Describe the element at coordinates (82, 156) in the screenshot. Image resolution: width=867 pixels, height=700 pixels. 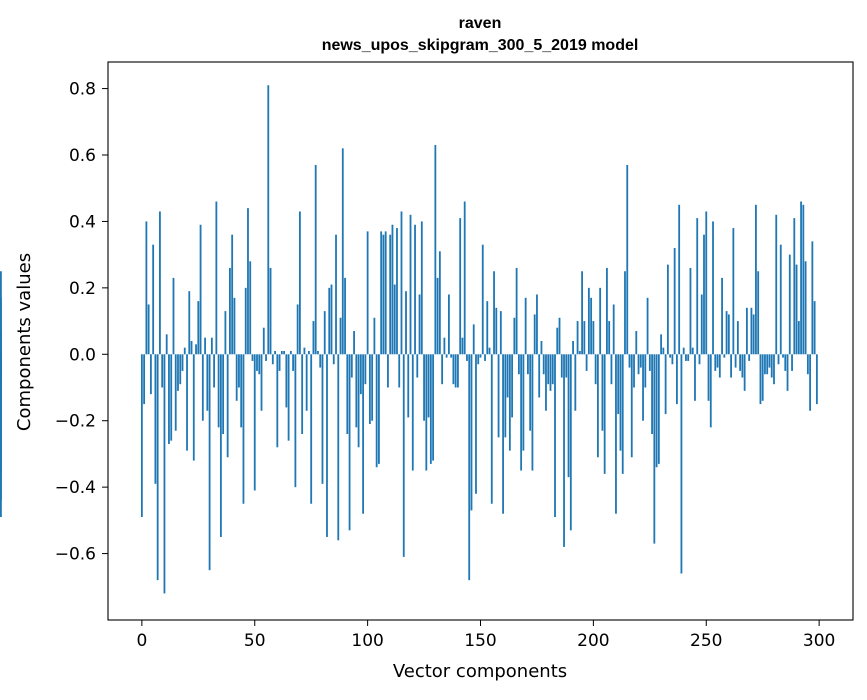
I see `y-tick-label: 0.6` at that location.